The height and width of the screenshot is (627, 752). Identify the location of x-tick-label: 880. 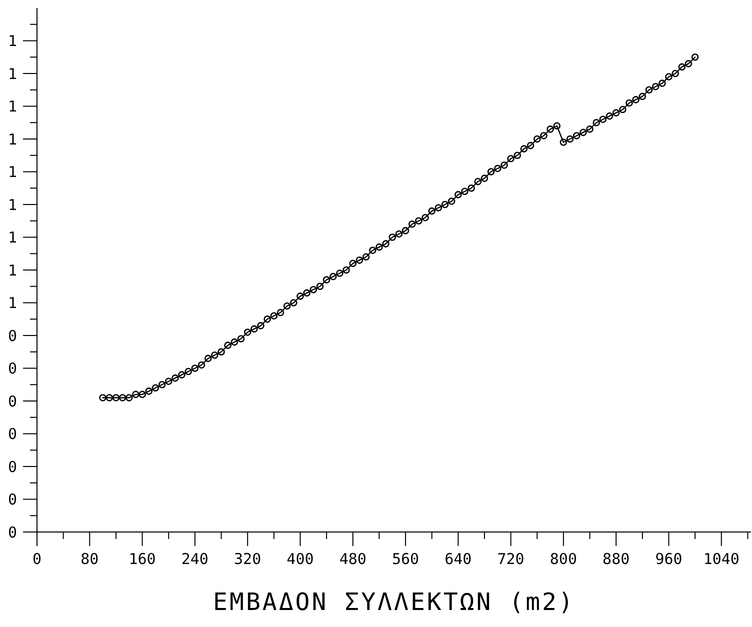
(616, 559).